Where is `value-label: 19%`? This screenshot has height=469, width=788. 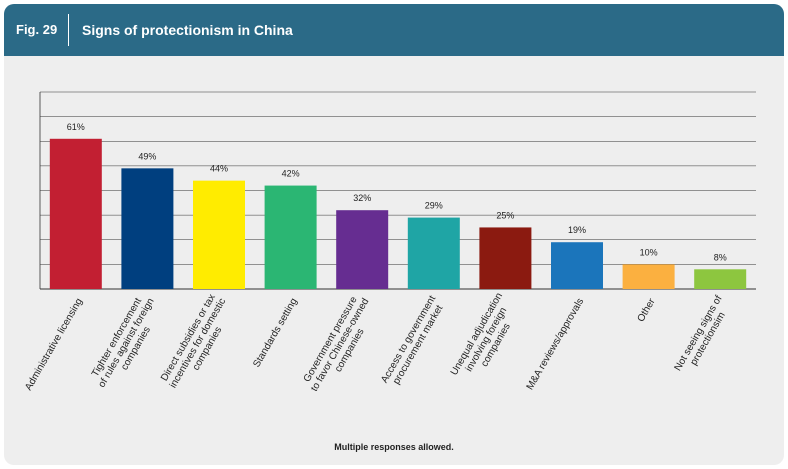
value-label: 19% is located at coordinates (577, 230).